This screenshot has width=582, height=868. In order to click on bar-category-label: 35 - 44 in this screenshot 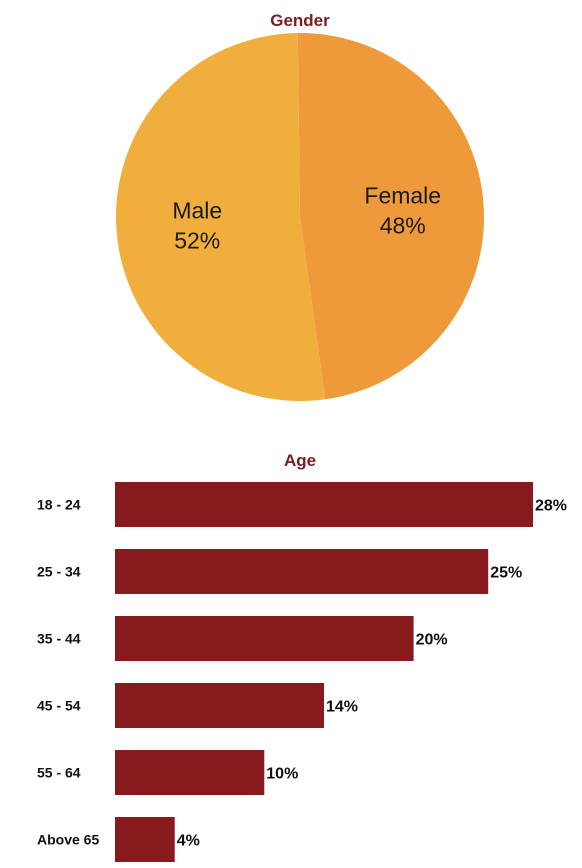, I will do `click(59, 639)`.